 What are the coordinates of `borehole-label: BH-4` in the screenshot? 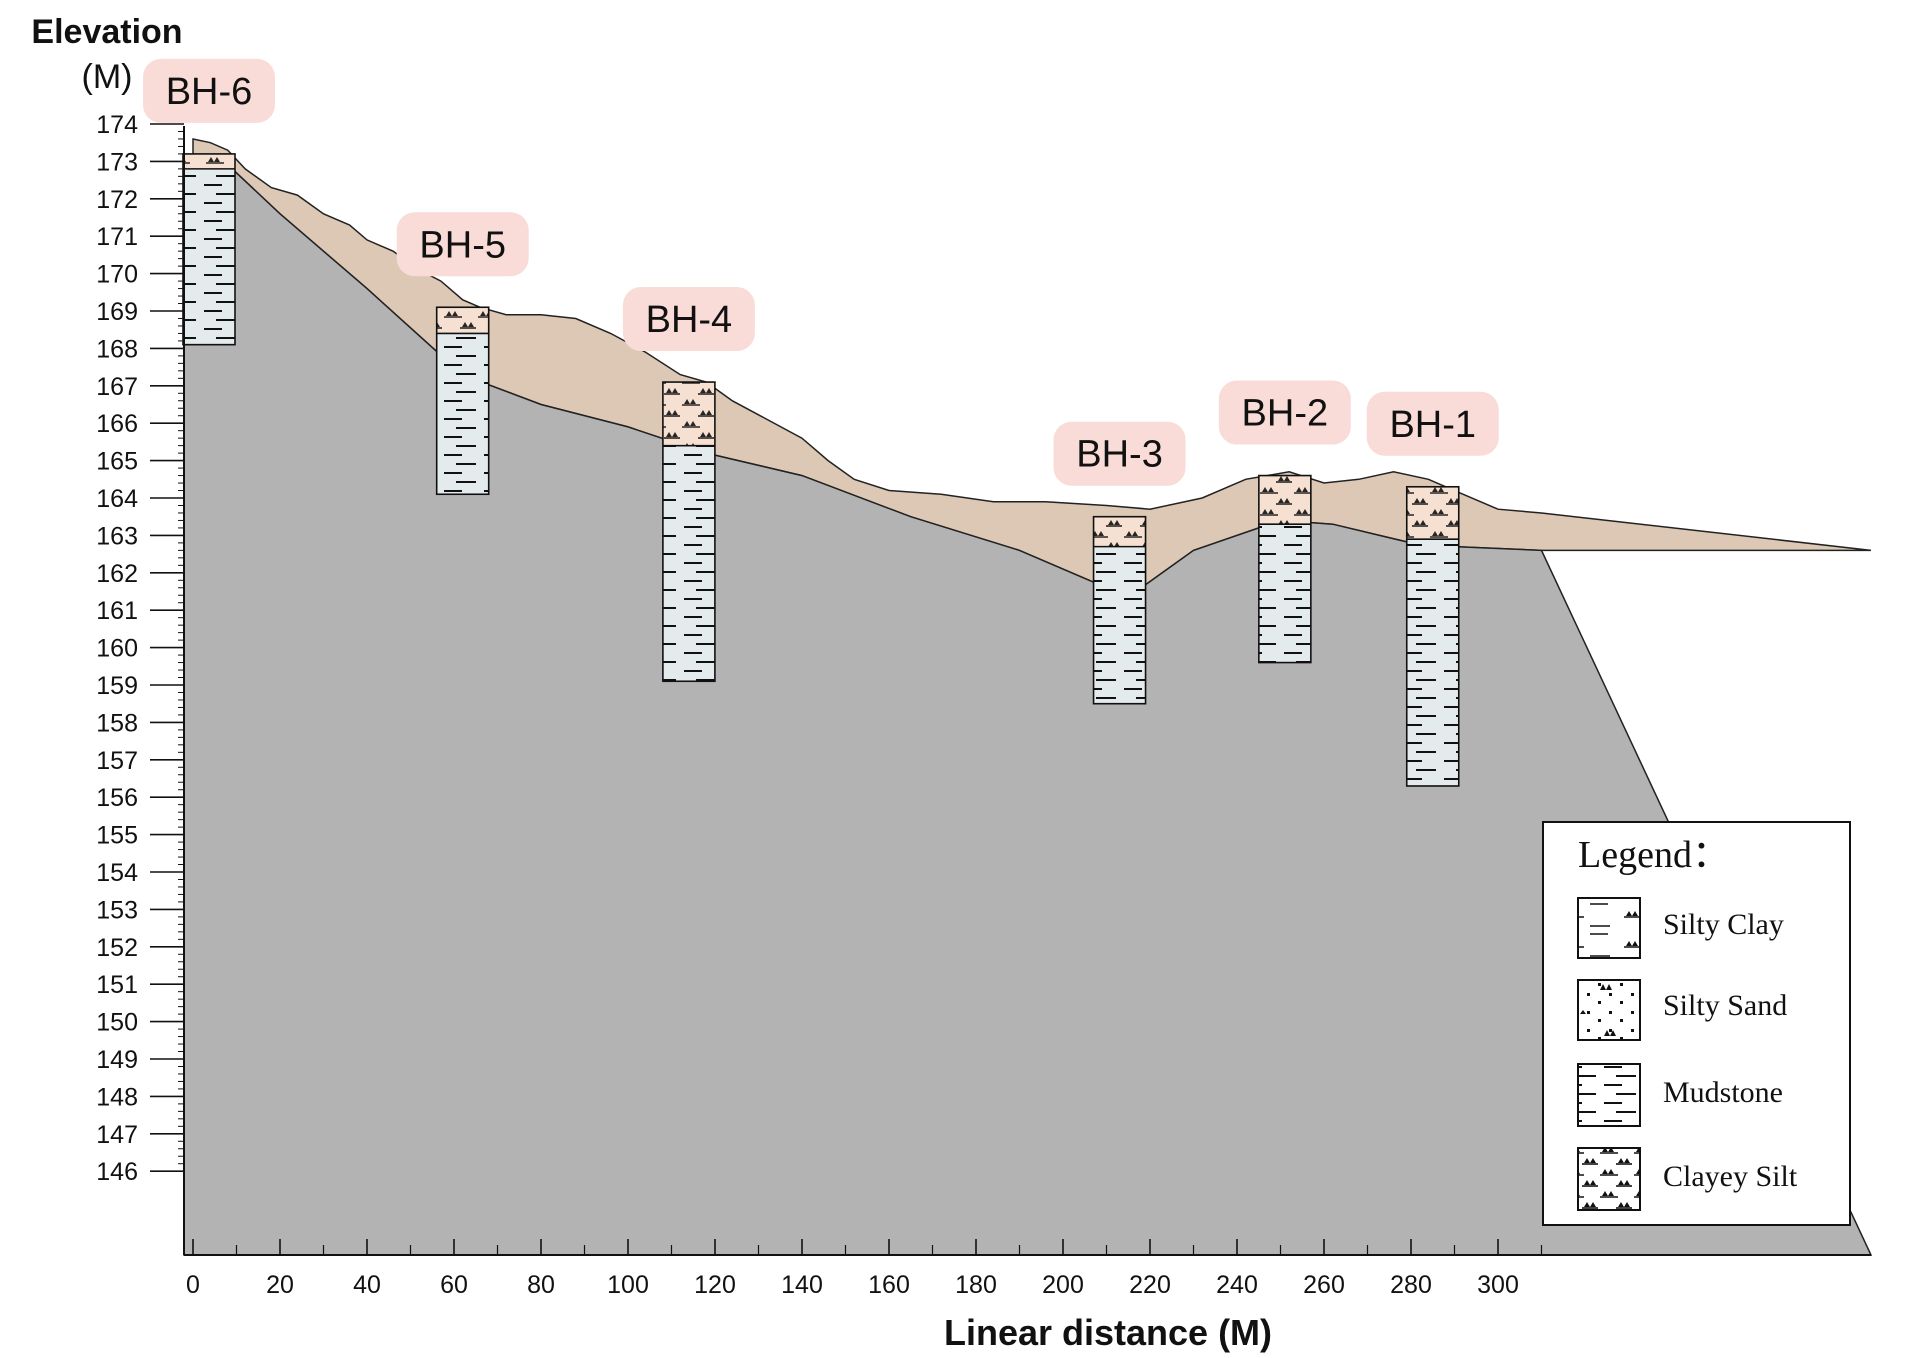 It's located at (688, 319).